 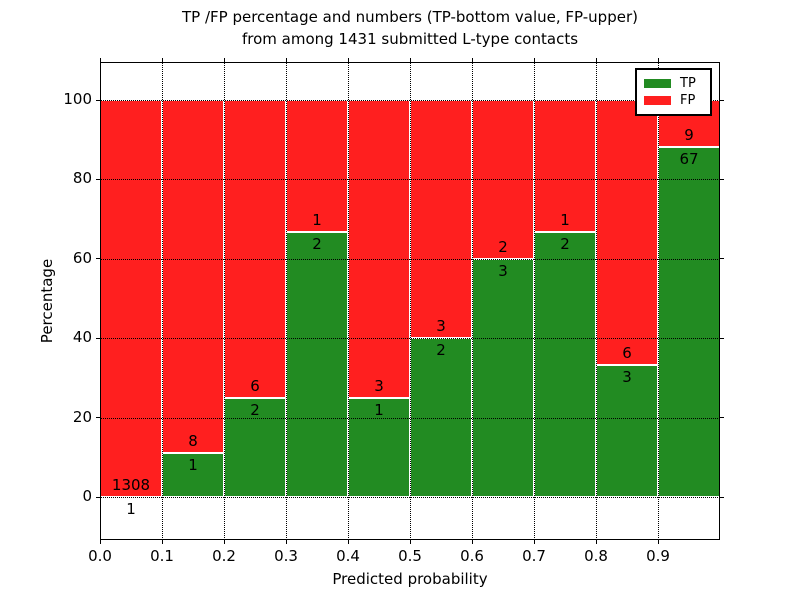 I want to click on y-tick-label: 60, so click(x=82, y=257).